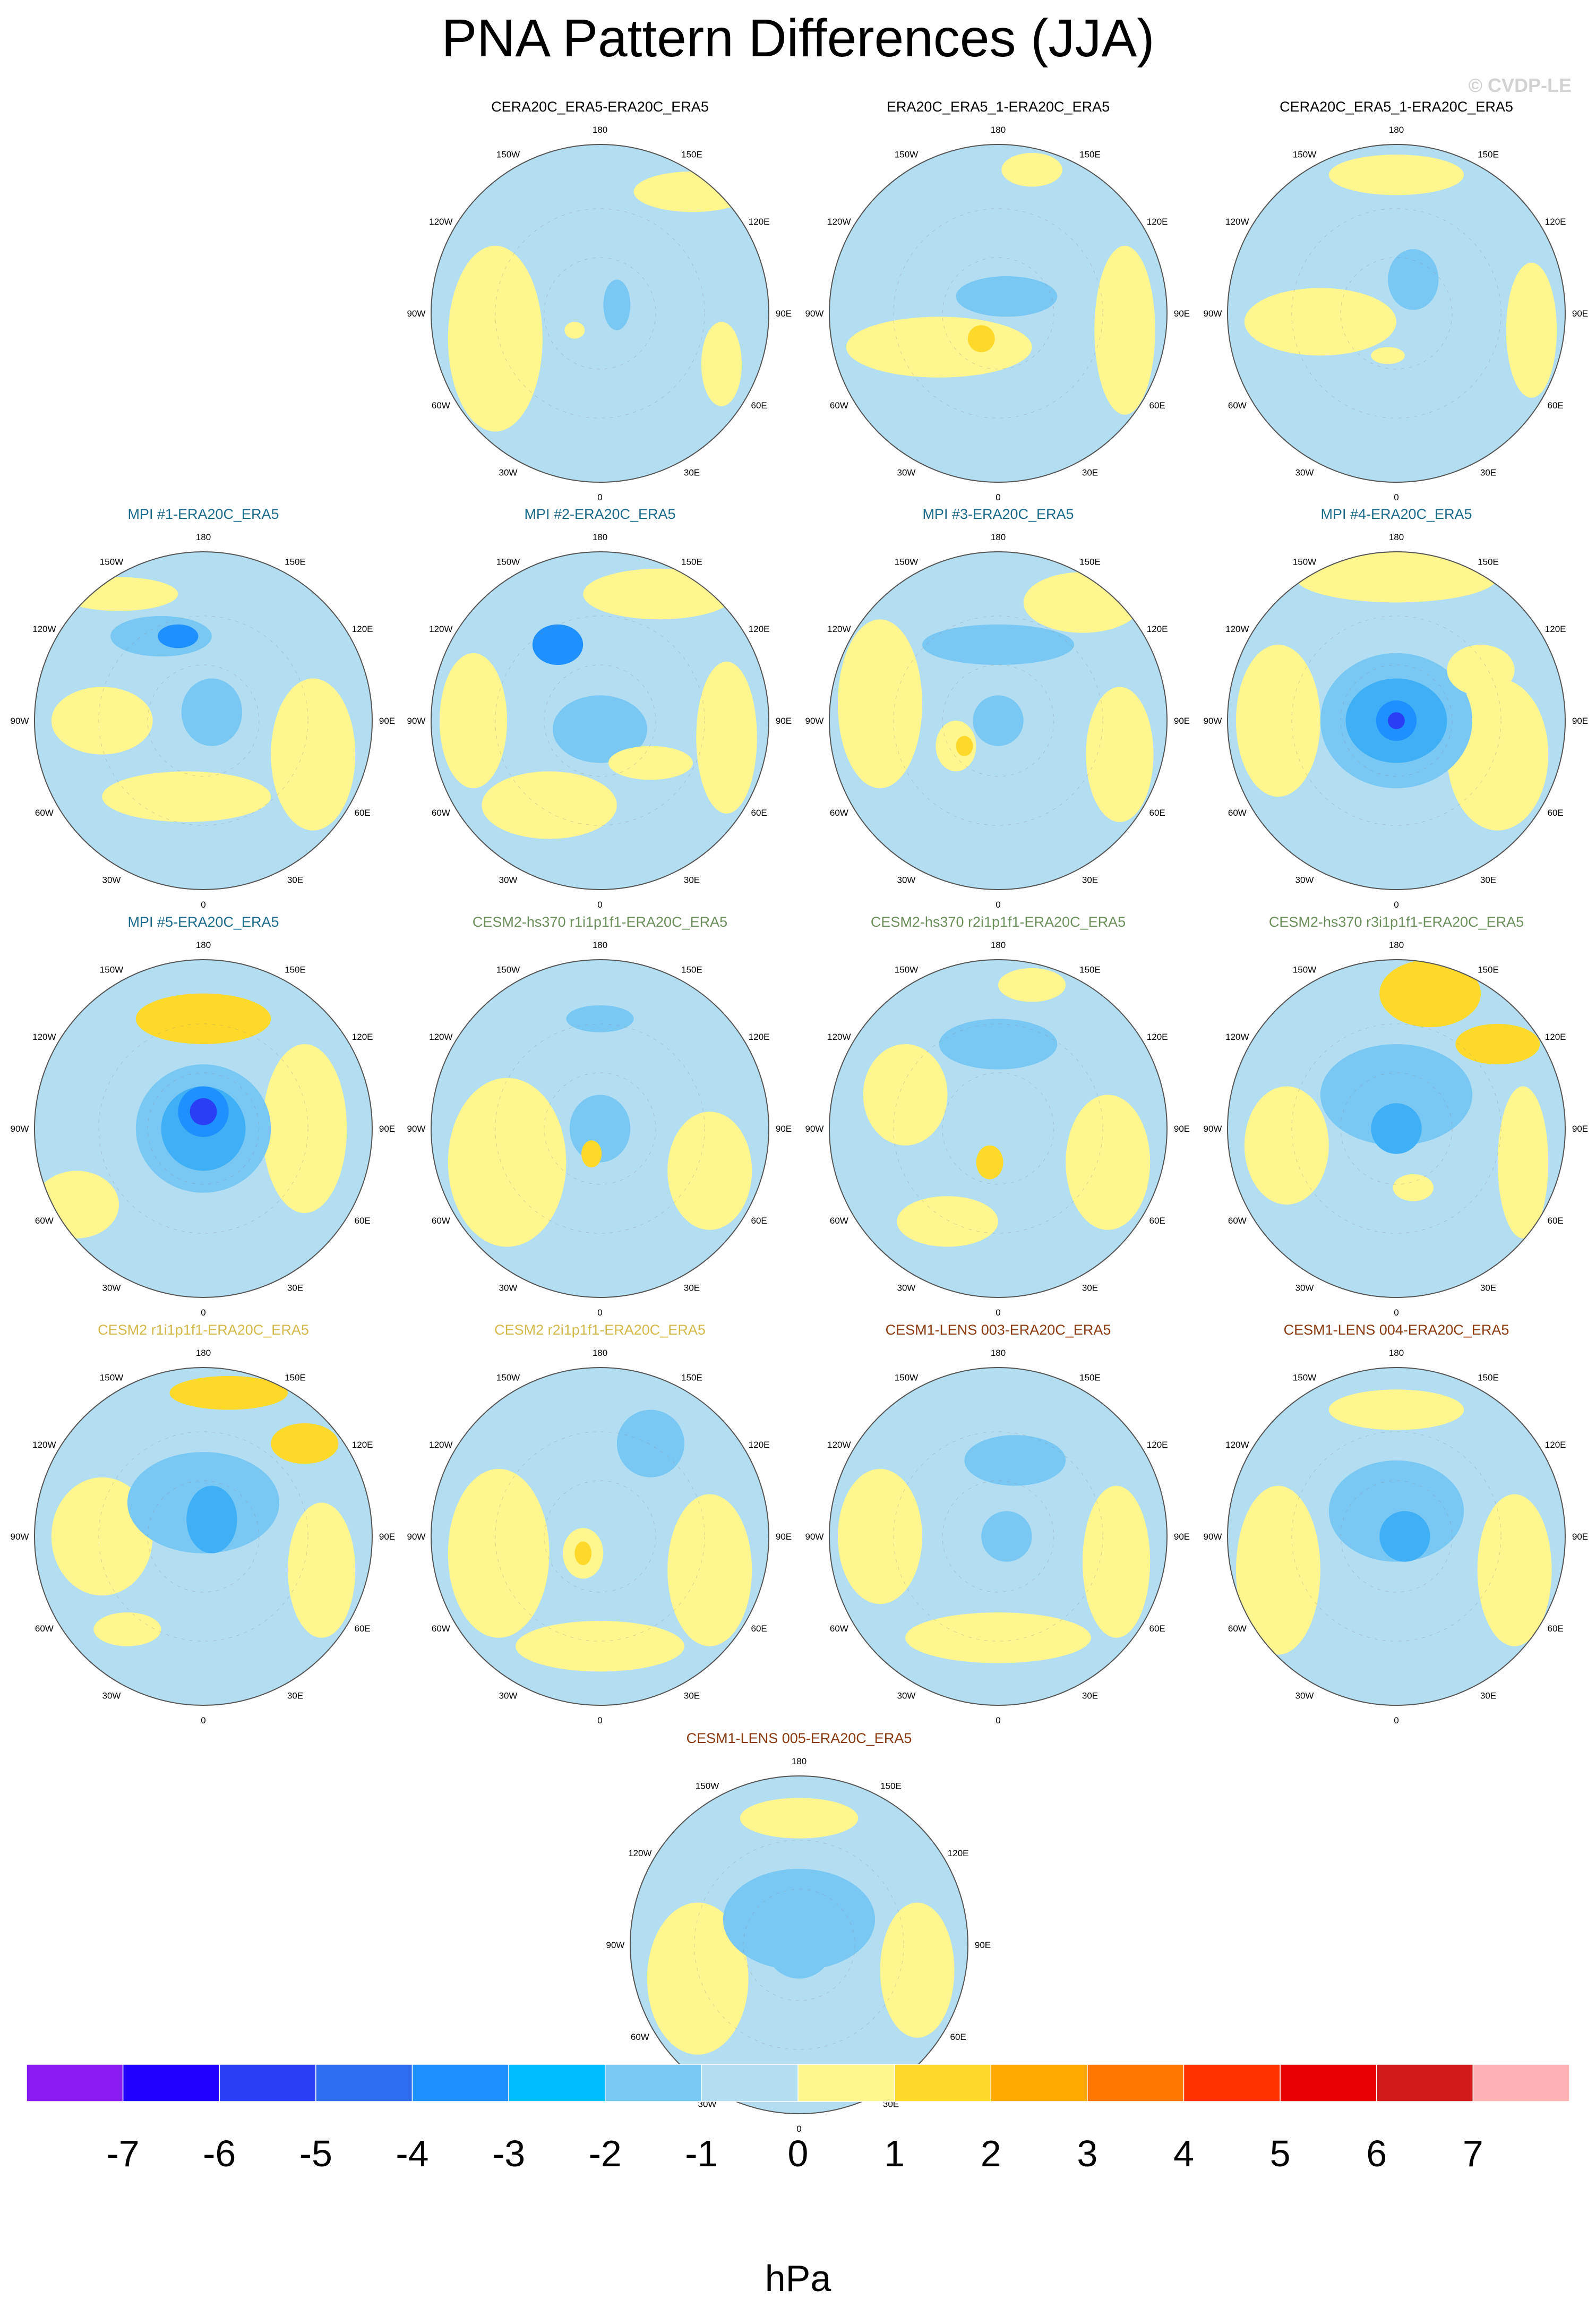  I want to click on map-disk, so click(1396, 313).